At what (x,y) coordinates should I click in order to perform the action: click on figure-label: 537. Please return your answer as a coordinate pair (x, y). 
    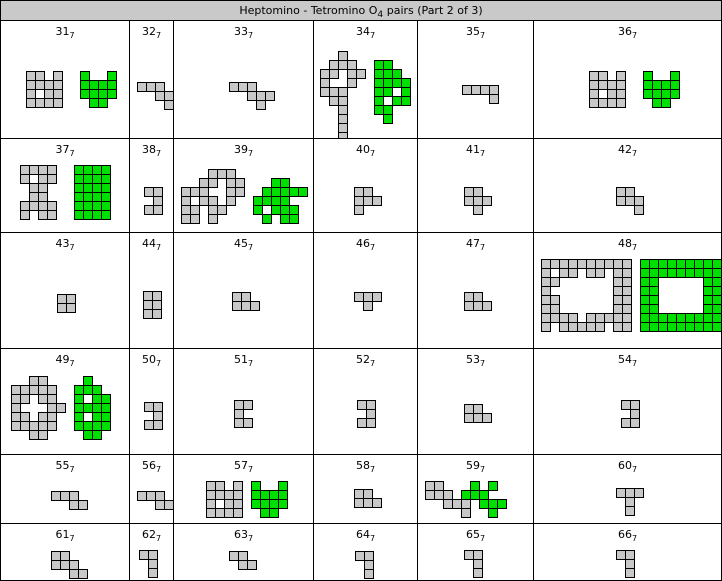
    Looking at the image, I should click on (475, 360).